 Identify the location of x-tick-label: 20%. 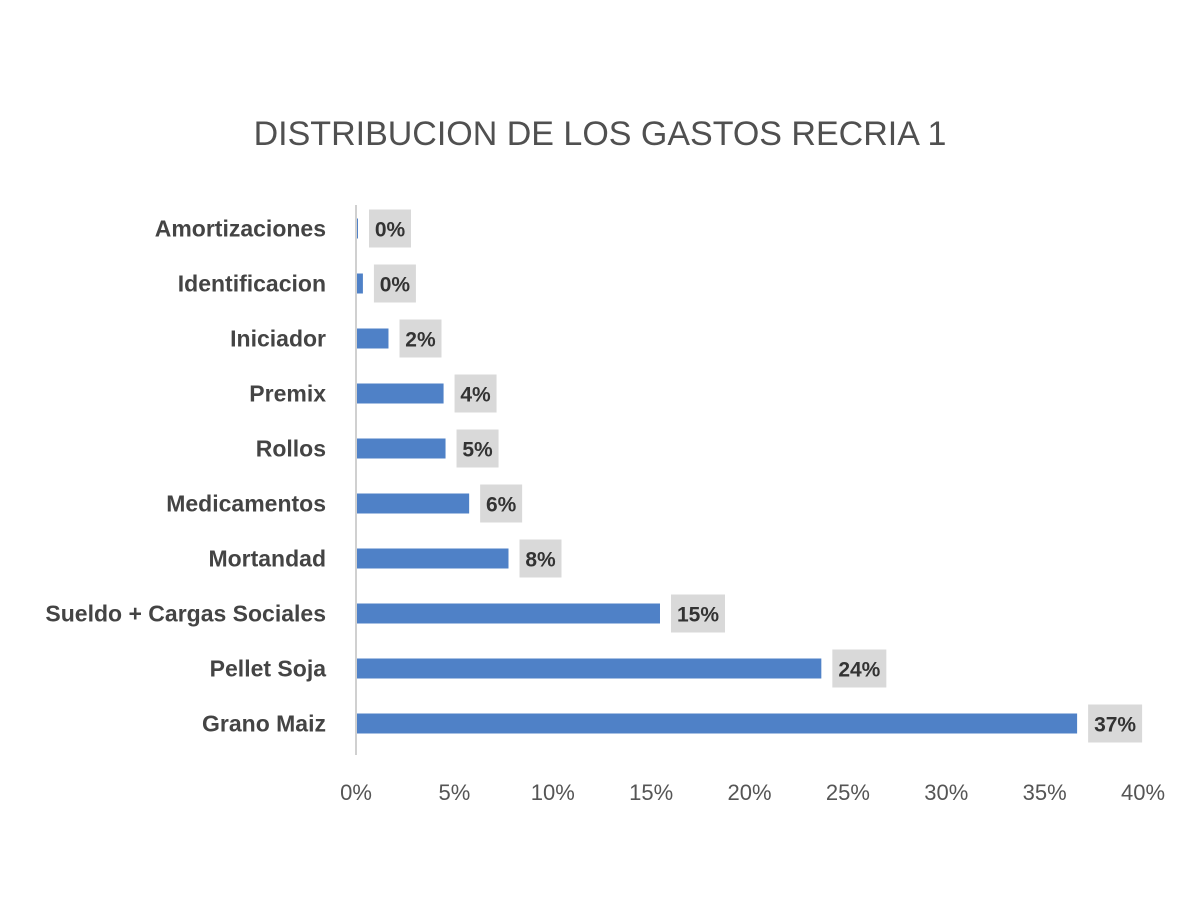
(749, 792).